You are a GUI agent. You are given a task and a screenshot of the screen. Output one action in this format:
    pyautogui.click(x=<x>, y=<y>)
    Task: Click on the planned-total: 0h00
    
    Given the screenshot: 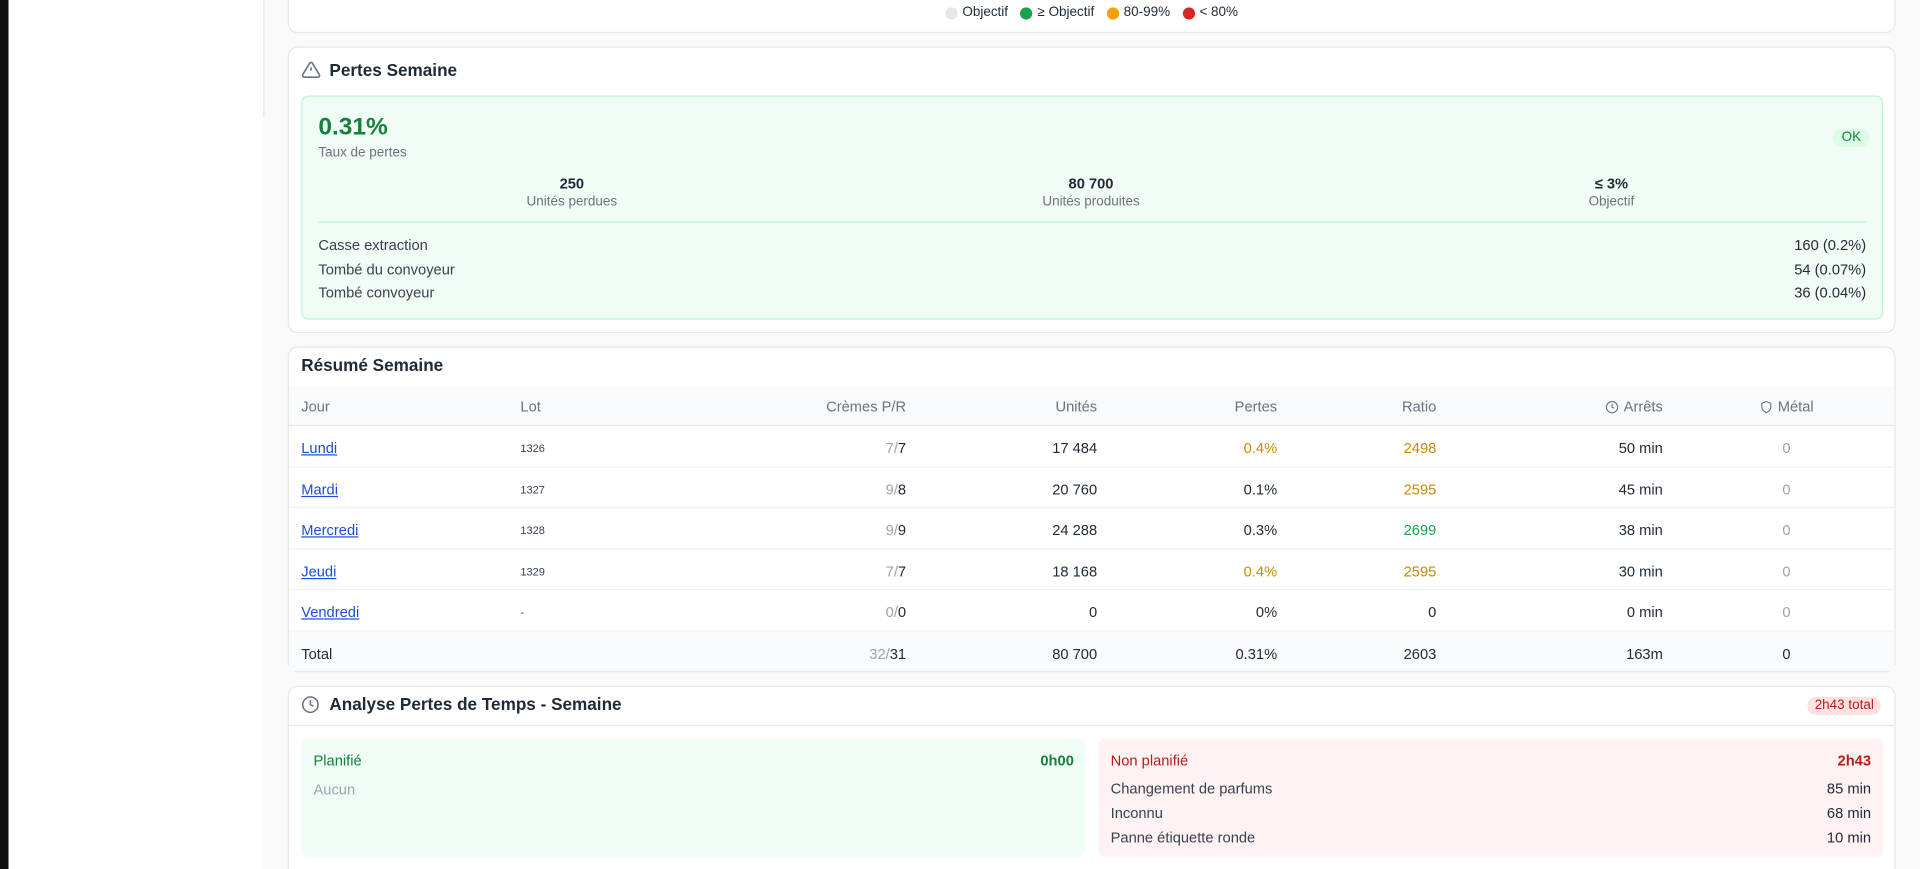 What is the action you would take?
    pyautogui.click(x=1057, y=760)
    